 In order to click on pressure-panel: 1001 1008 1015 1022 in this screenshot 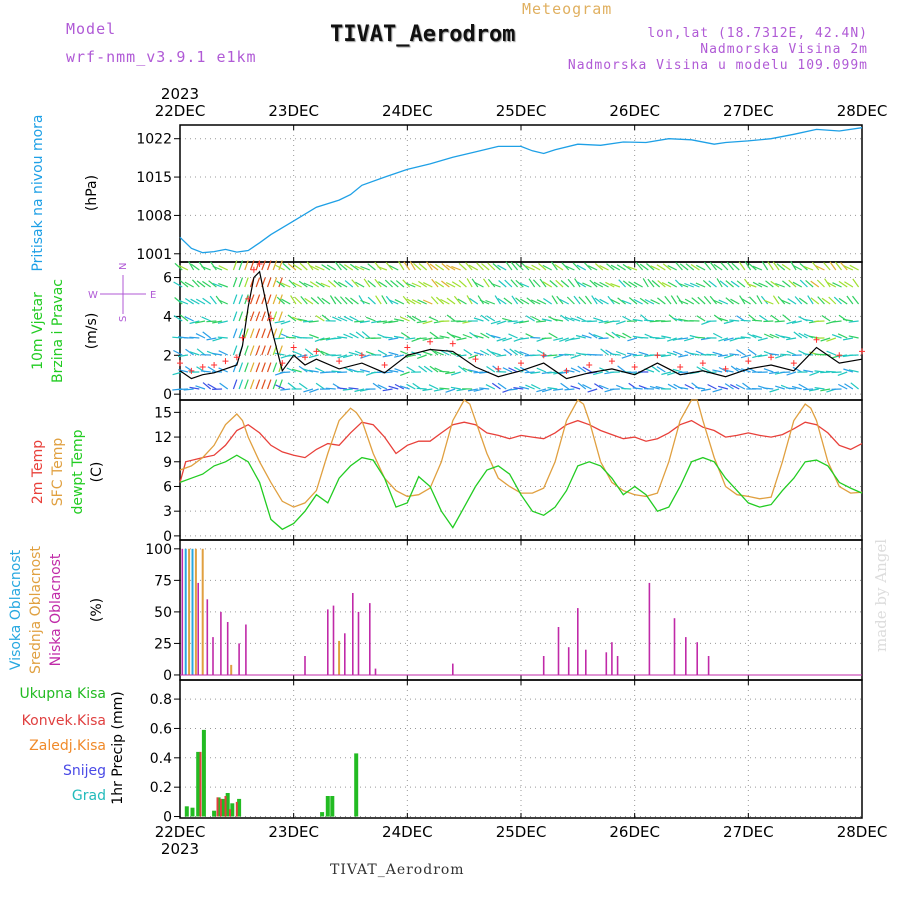, I will do `click(499, 193)`.